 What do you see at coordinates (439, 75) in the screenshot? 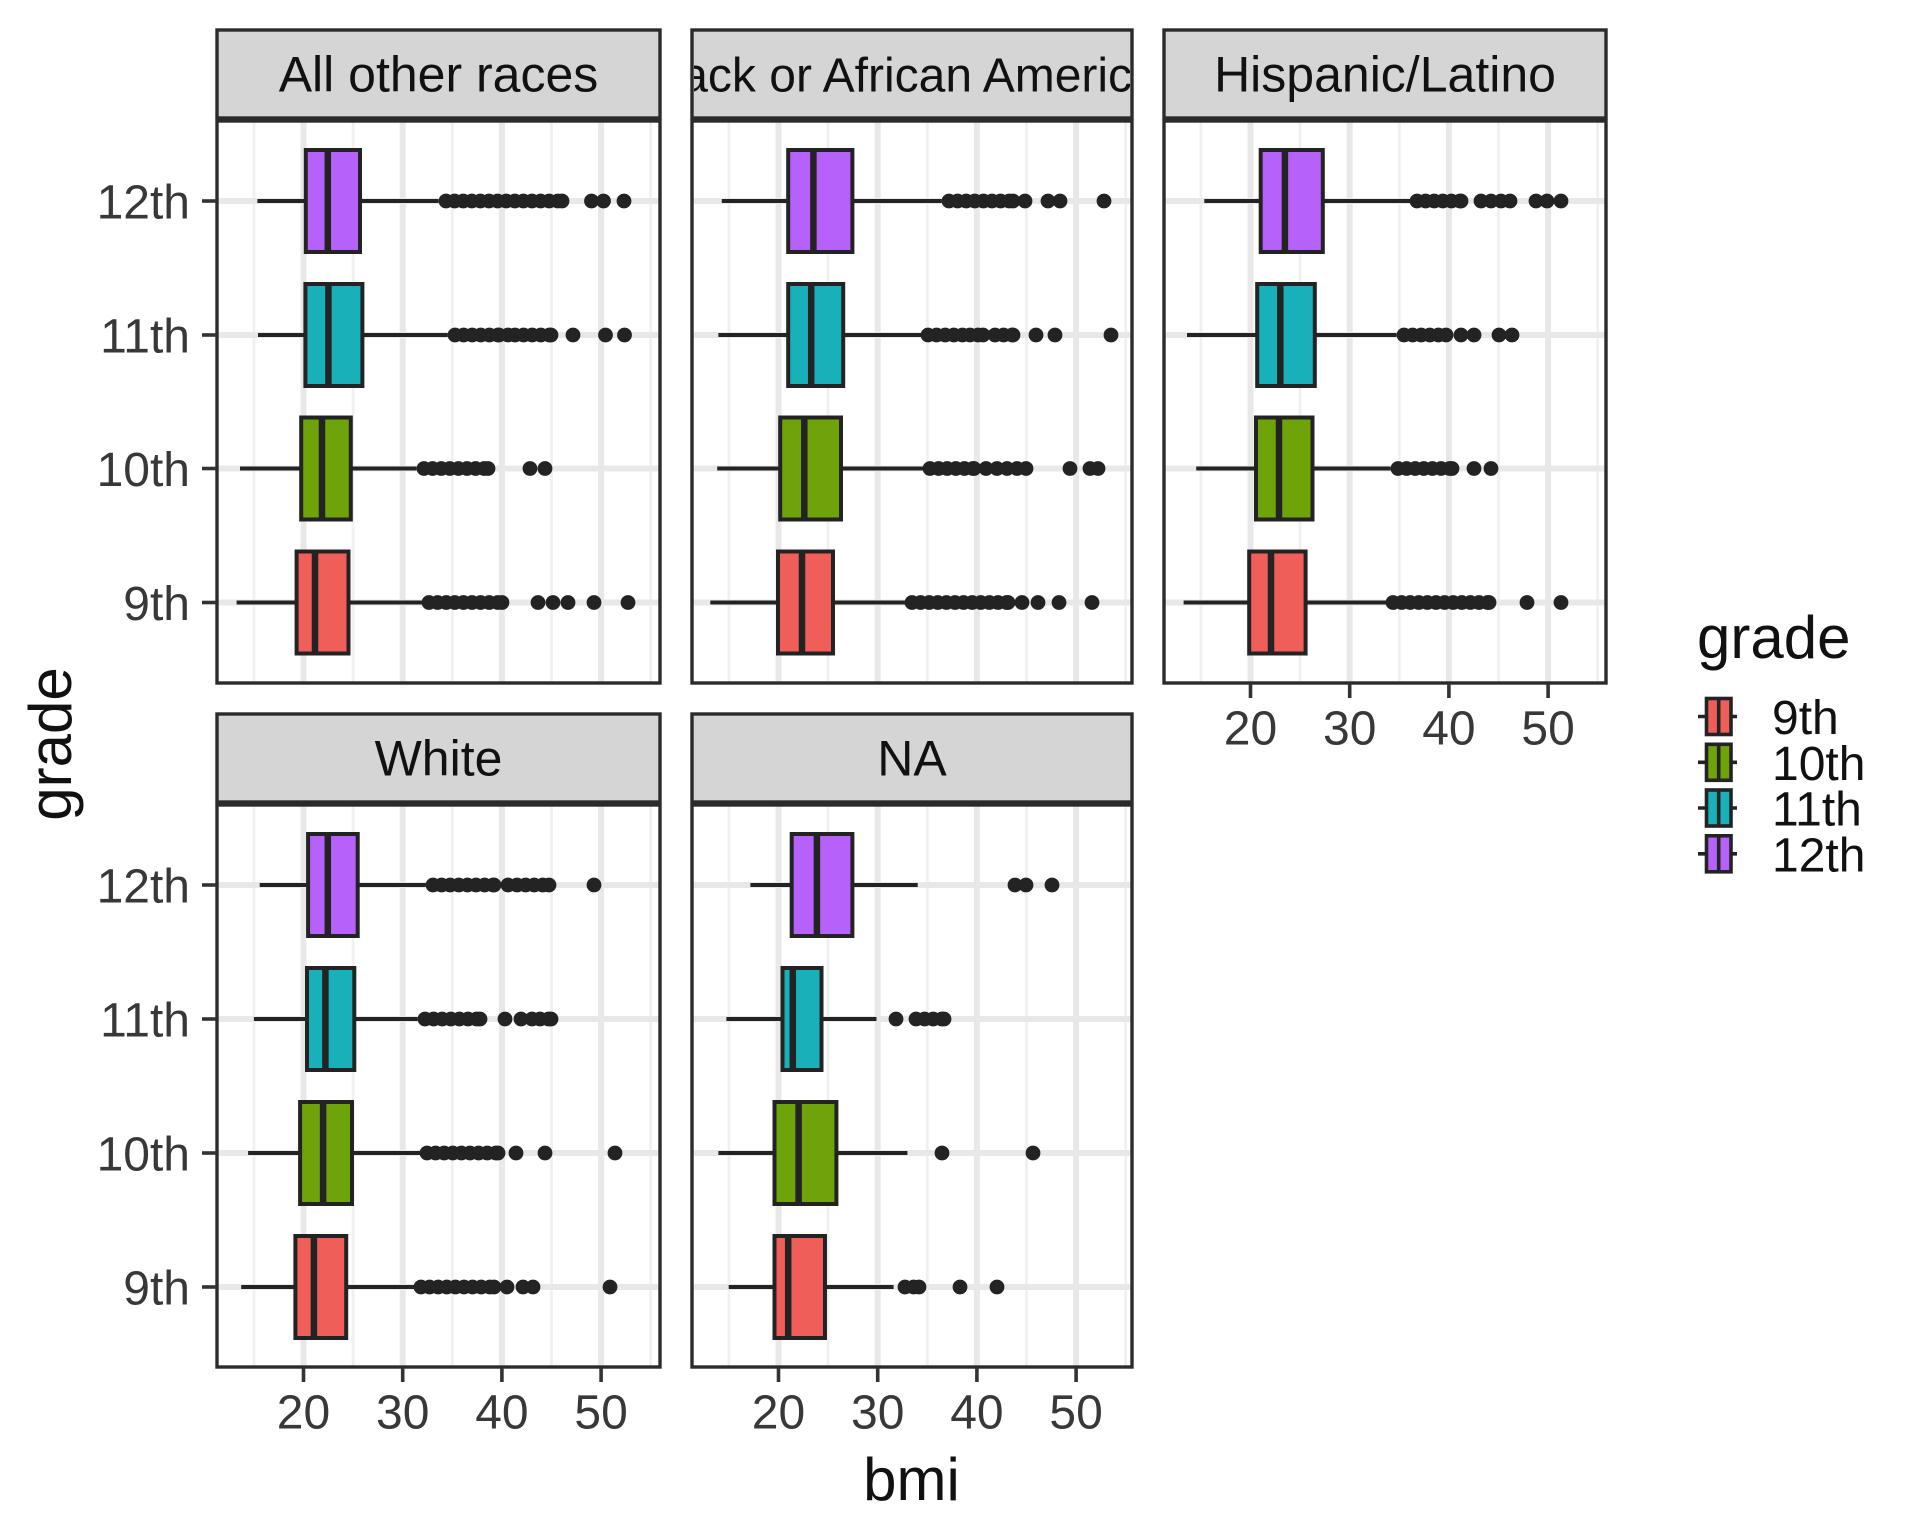
I see `svg-text: All other races` at bounding box center [439, 75].